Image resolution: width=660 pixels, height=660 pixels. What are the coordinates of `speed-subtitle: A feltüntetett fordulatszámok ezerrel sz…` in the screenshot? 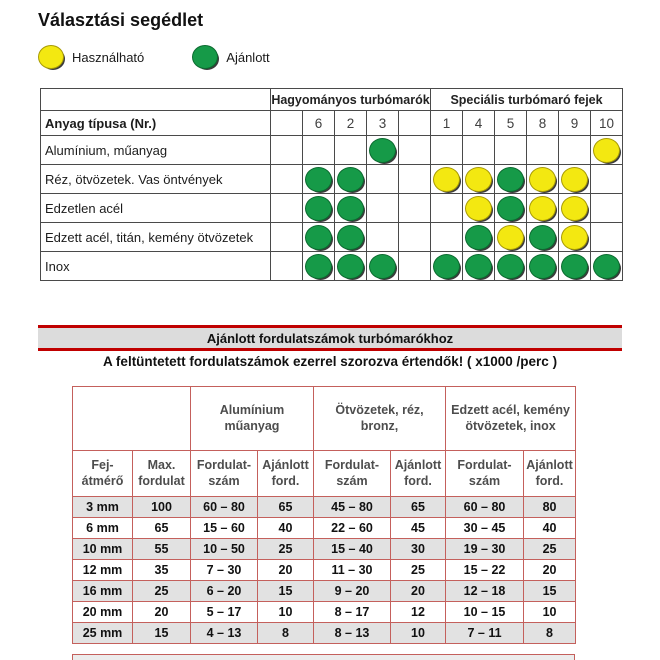 It's located at (330, 361).